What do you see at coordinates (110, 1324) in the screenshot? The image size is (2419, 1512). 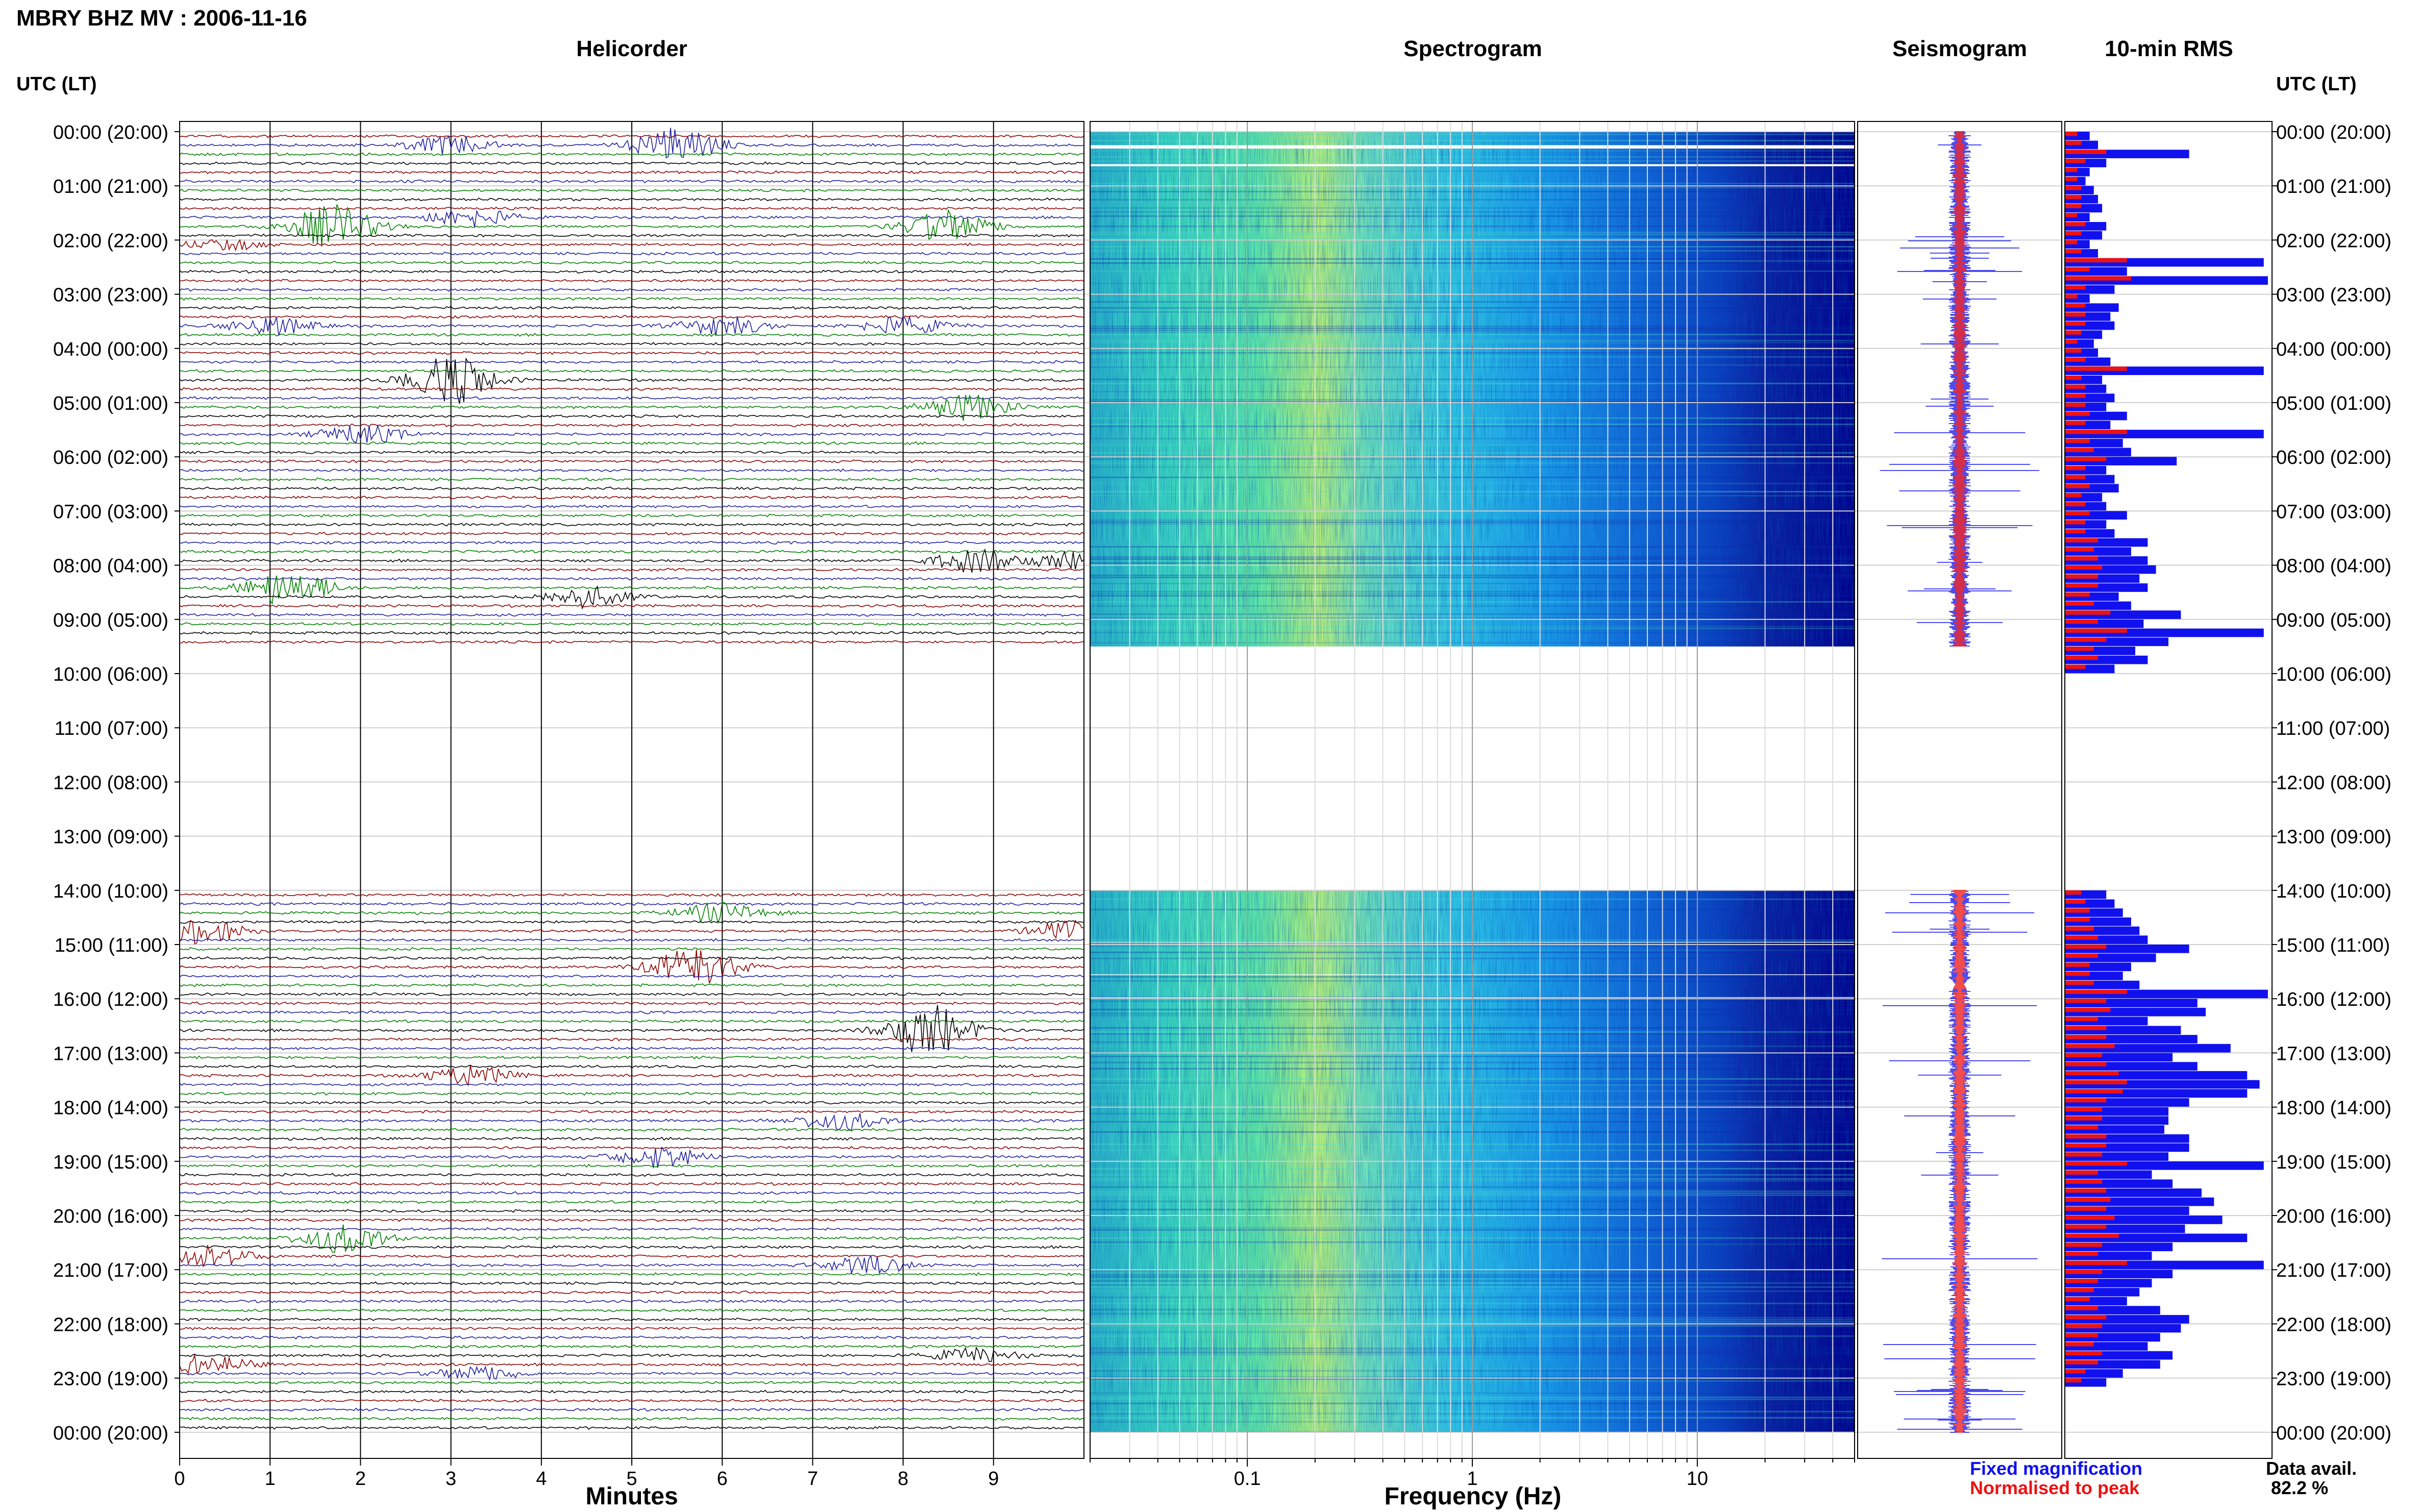 I see `time-label-left: 22:00 (18:00)` at bounding box center [110, 1324].